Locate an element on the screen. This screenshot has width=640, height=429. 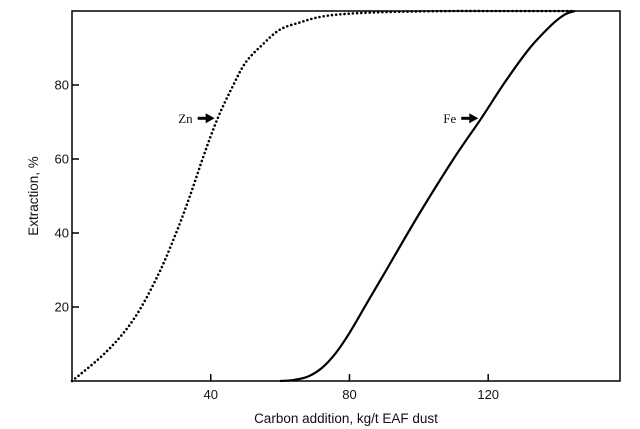
series-arrow-head-zn is located at coordinates (210, 118).